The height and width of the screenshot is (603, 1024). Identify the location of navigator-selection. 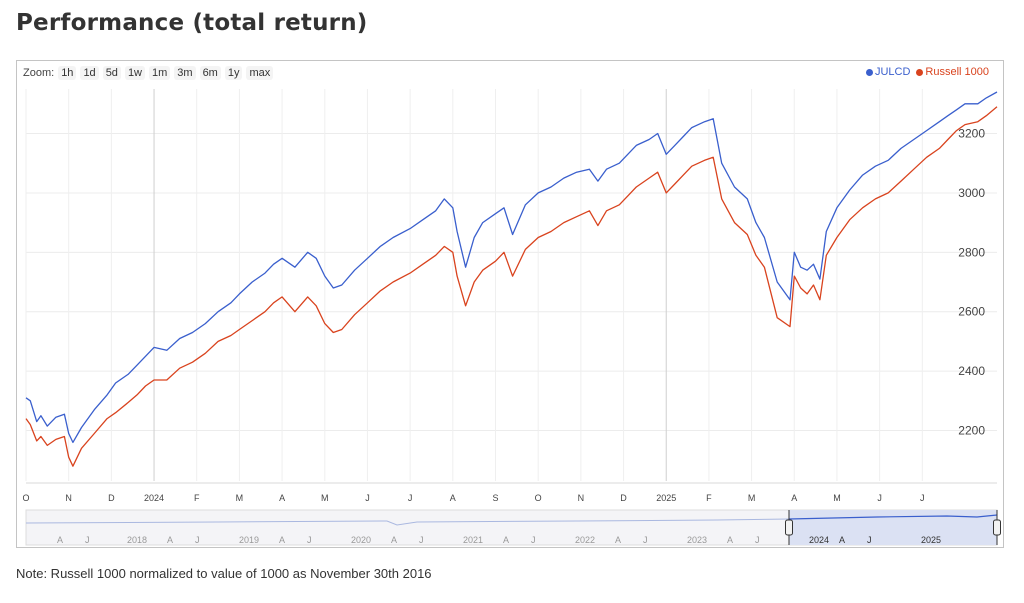
(893, 527).